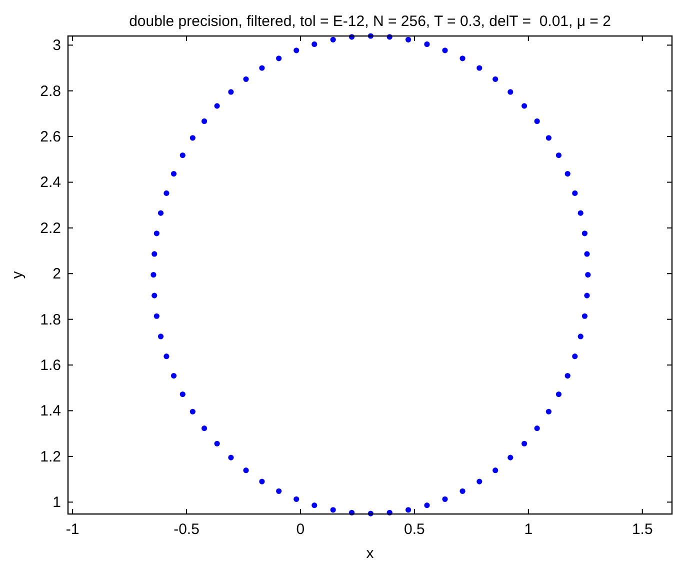  I want to click on chart-title: double precision, filtered, tol = E-12, N = 256, T = 0.3, delT = 0.01, μ = 2, so click(370, 21).